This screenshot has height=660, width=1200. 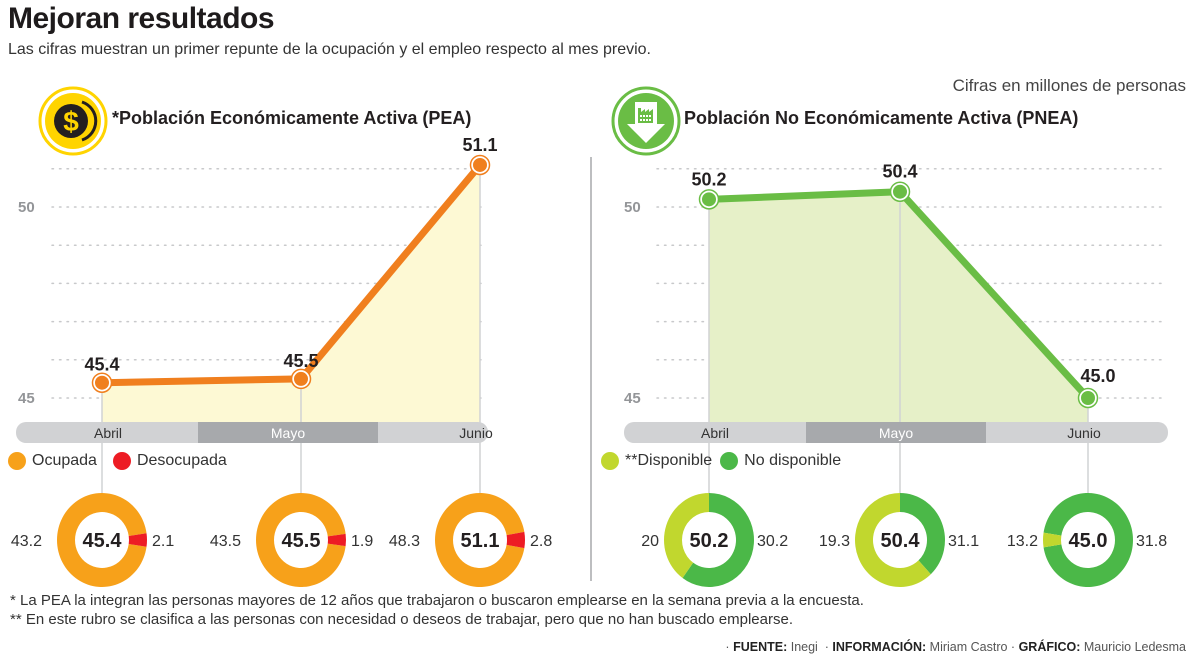 What do you see at coordinates (1097, 376) in the screenshot?
I see `pnea-value-label: 45.0` at bounding box center [1097, 376].